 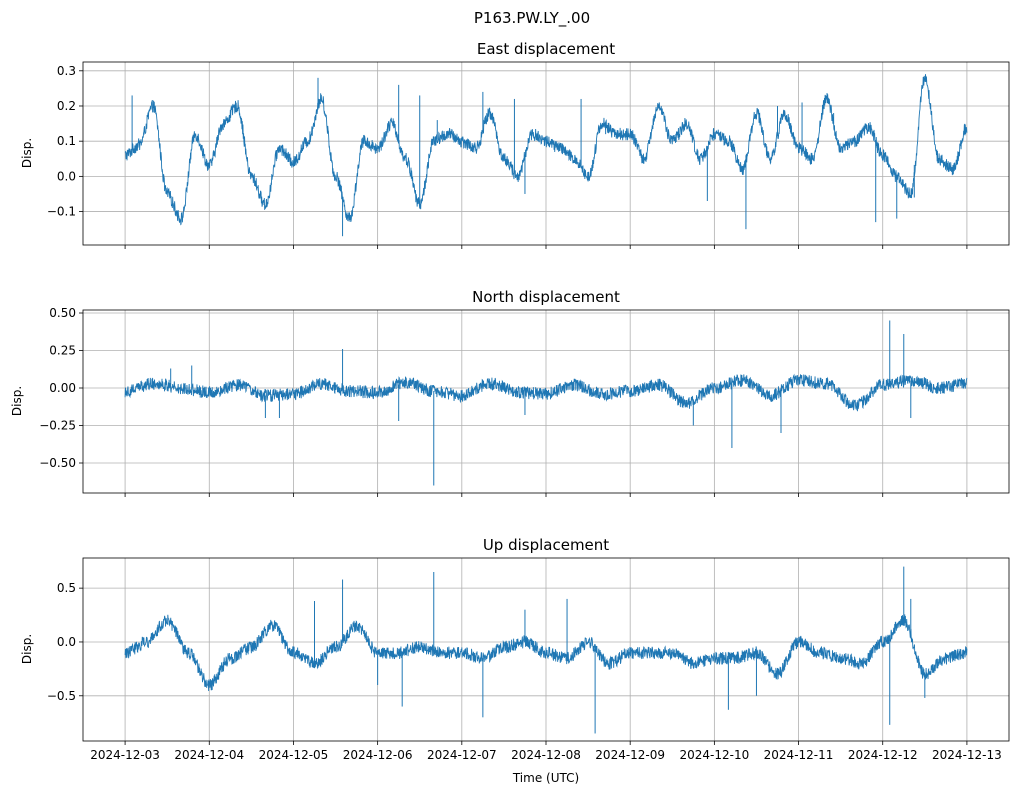 What do you see at coordinates (532, 18) in the screenshot?
I see `figure-suptitle: P163.PW.LY_.00` at bounding box center [532, 18].